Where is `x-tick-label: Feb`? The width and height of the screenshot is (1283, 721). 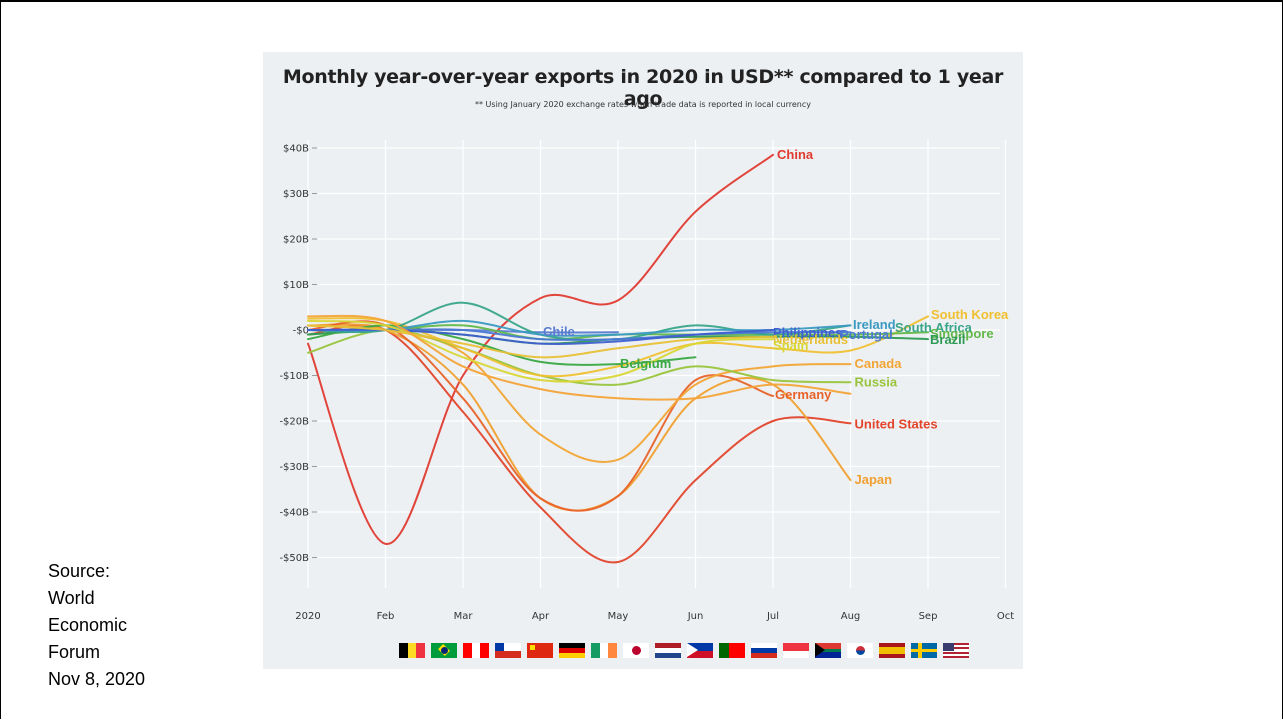 x-tick-label: Feb is located at coordinates (386, 616).